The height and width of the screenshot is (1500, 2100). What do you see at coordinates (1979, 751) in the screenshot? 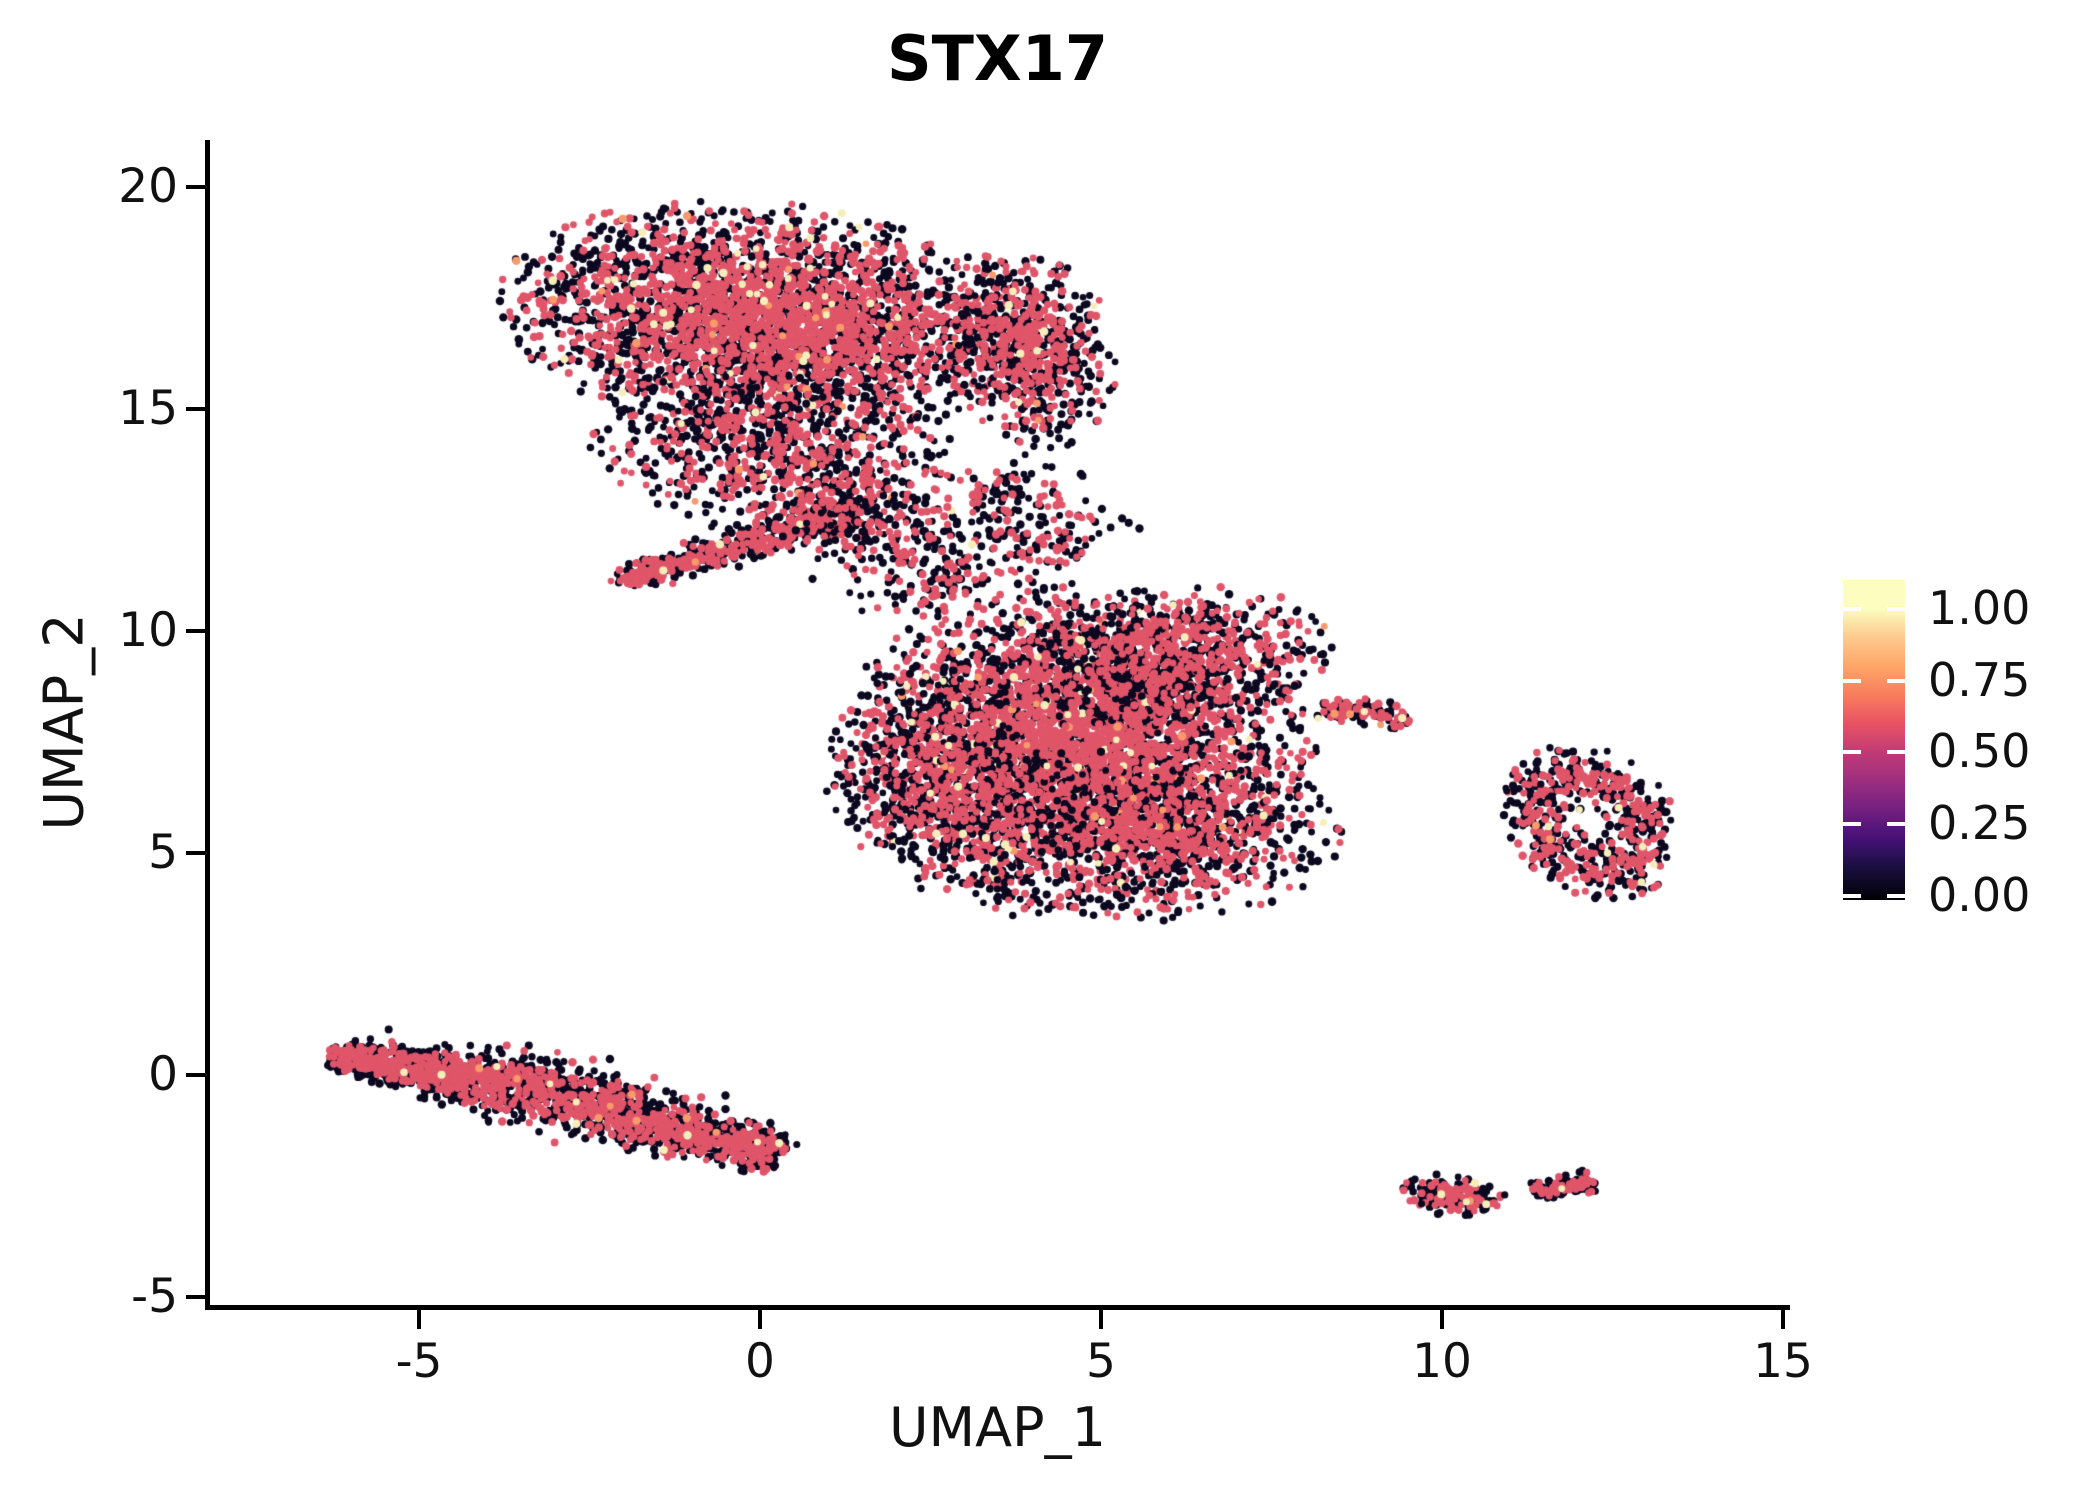
I see `colorbar-label: 0.50` at bounding box center [1979, 751].